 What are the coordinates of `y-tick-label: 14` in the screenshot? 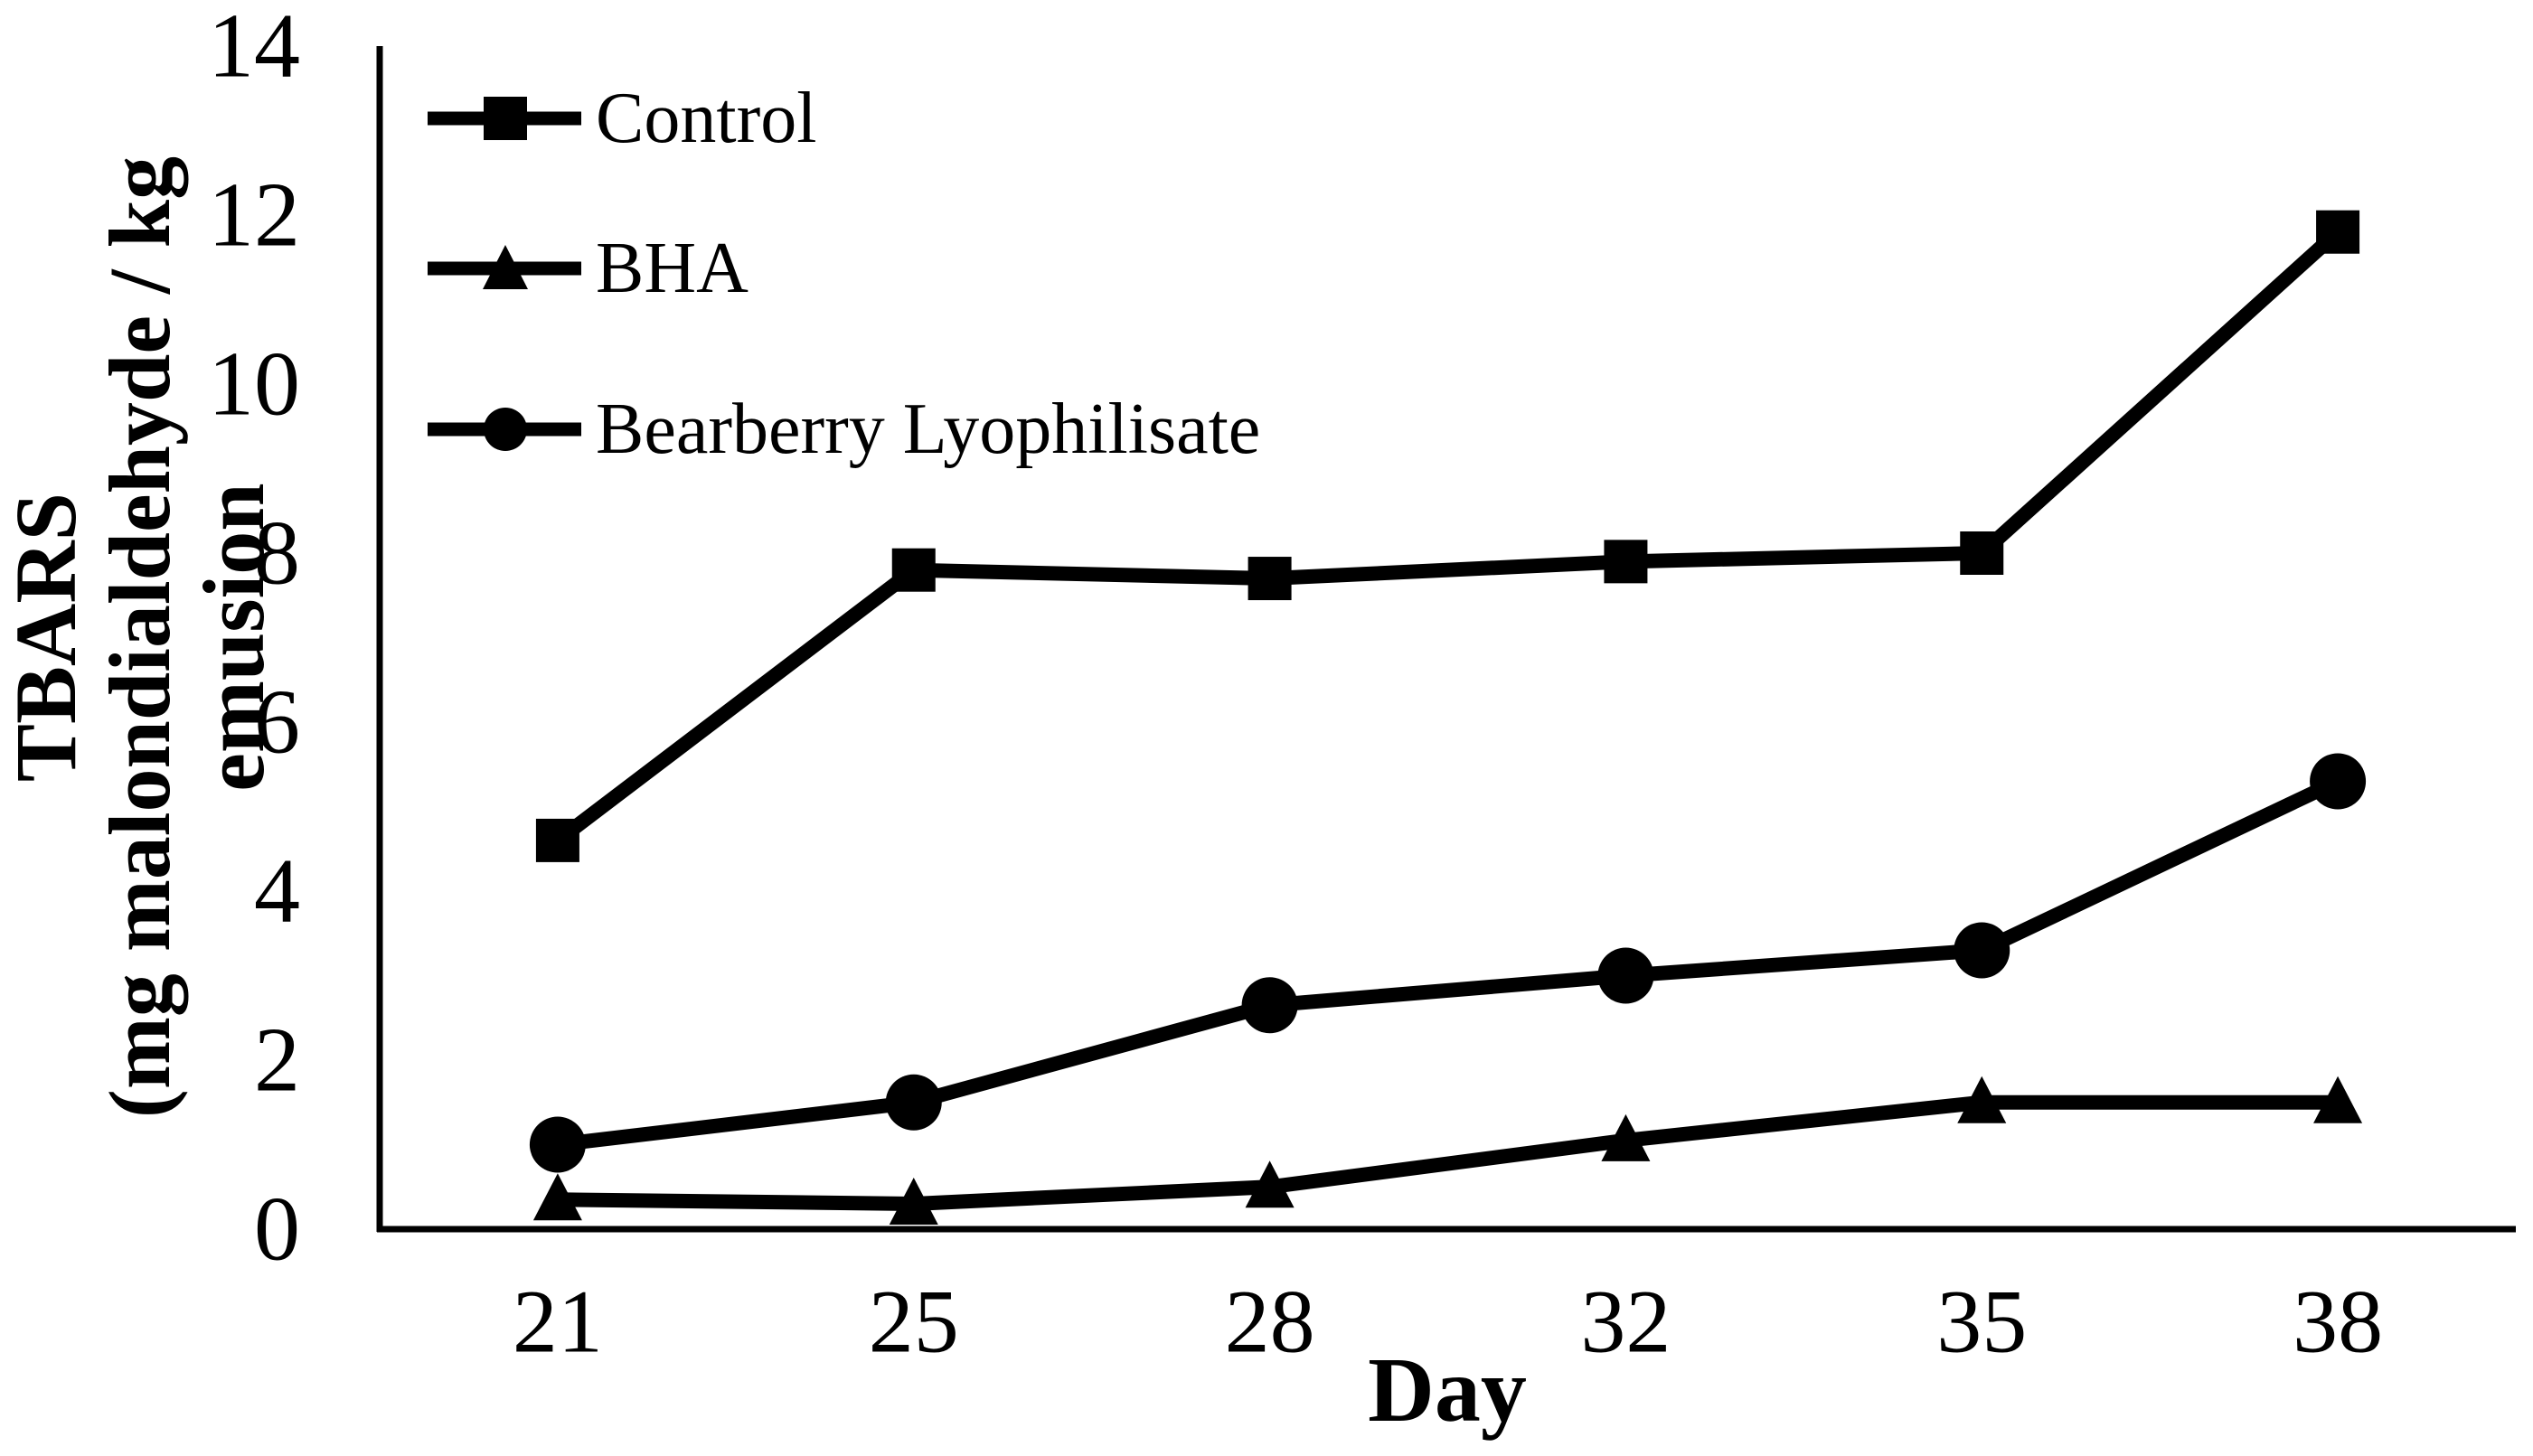 It's located at (254, 49).